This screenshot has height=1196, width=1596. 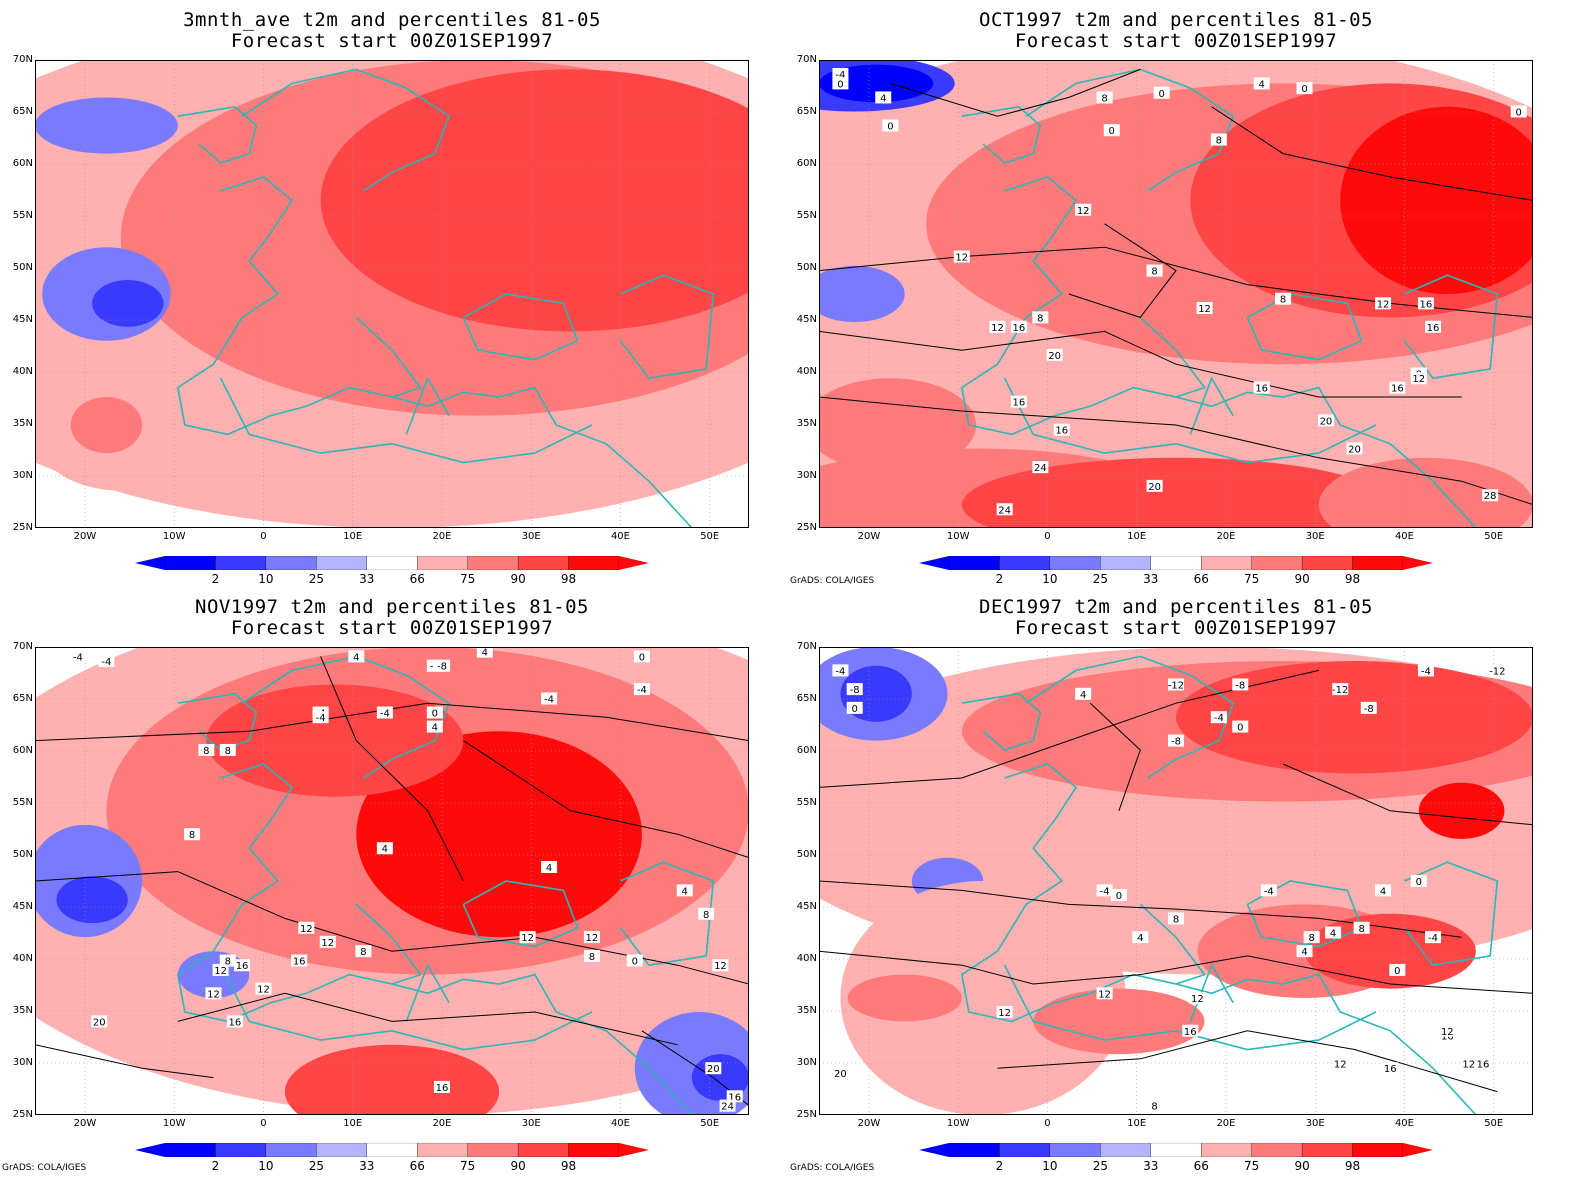 I want to click on contour-label: 24, so click(x=727, y=1107).